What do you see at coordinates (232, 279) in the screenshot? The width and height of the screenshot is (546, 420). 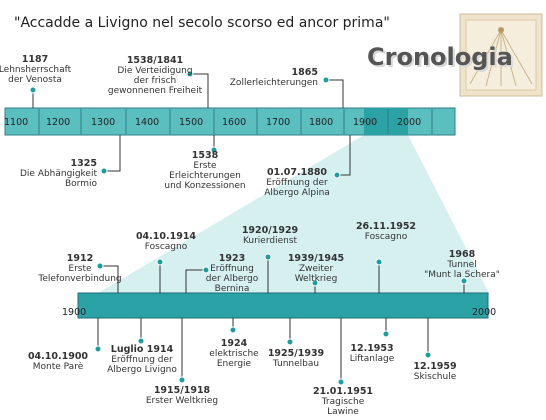 I see `event-text: der Albergo` at bounding box center [232, 279].